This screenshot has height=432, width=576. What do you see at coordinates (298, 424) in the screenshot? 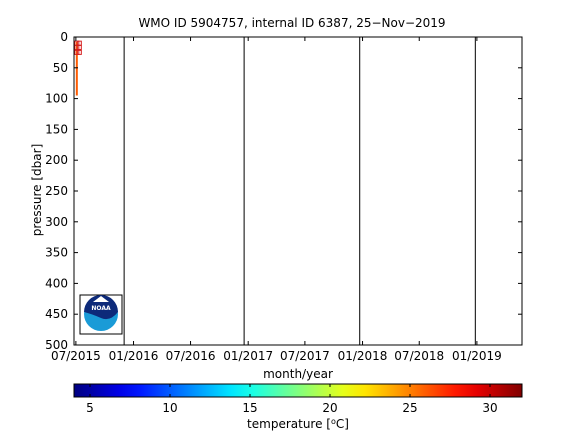
I see `colorbar-label: temperature [oC]` at bounding box center [298, 424].